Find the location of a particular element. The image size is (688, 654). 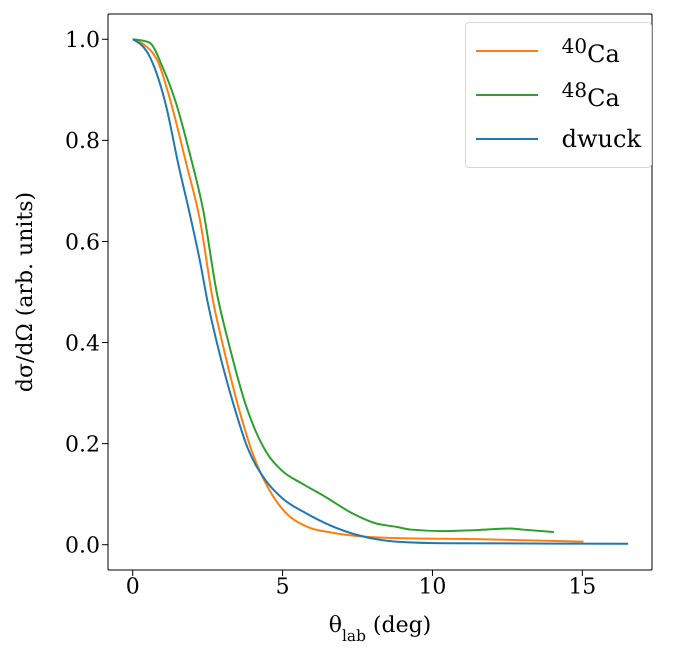

x-tick-label: 10 is located at coordinates (432, 587).